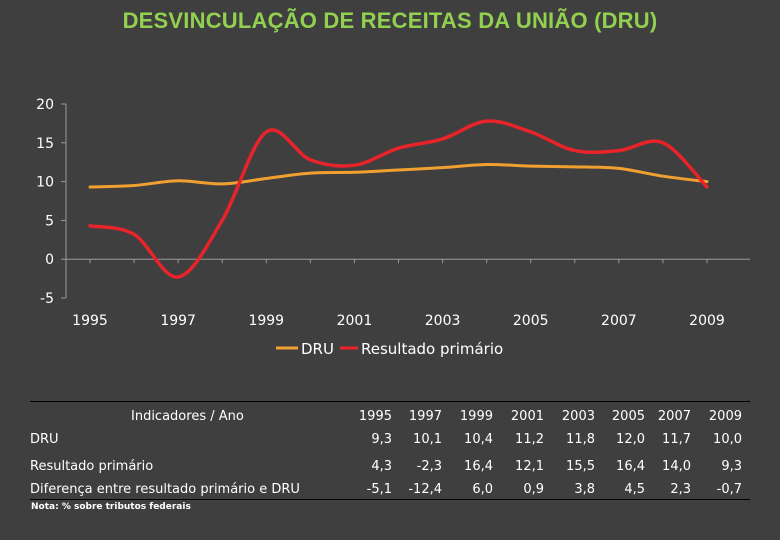 The height and width of the screenshot is (540, 780). I want to click on table-cell: 4,5, so click(634, 489).